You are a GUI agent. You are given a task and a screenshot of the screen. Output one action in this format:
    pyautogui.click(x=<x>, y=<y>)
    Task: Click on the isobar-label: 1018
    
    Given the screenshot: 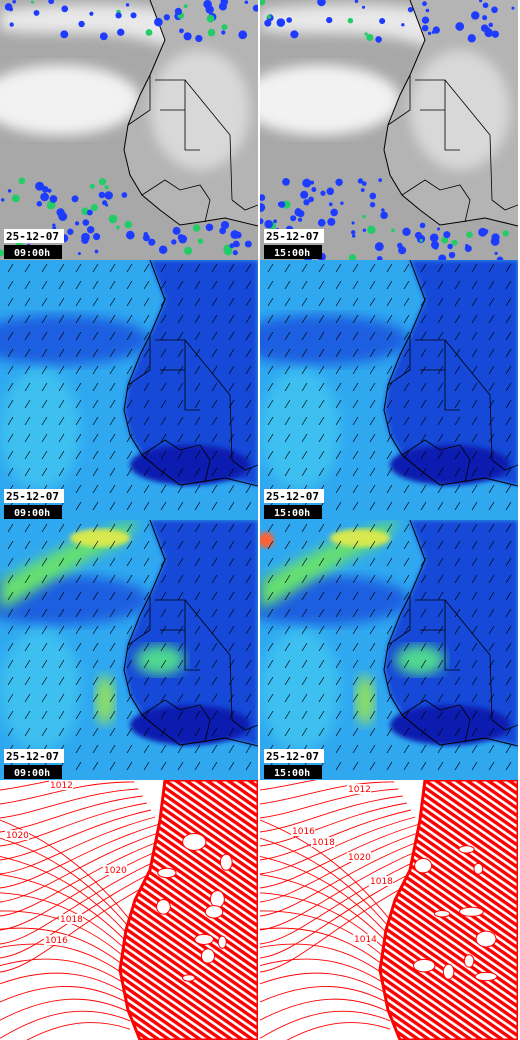 What is the action you would take?
    pyautogui.click(x=71, y=920)
    